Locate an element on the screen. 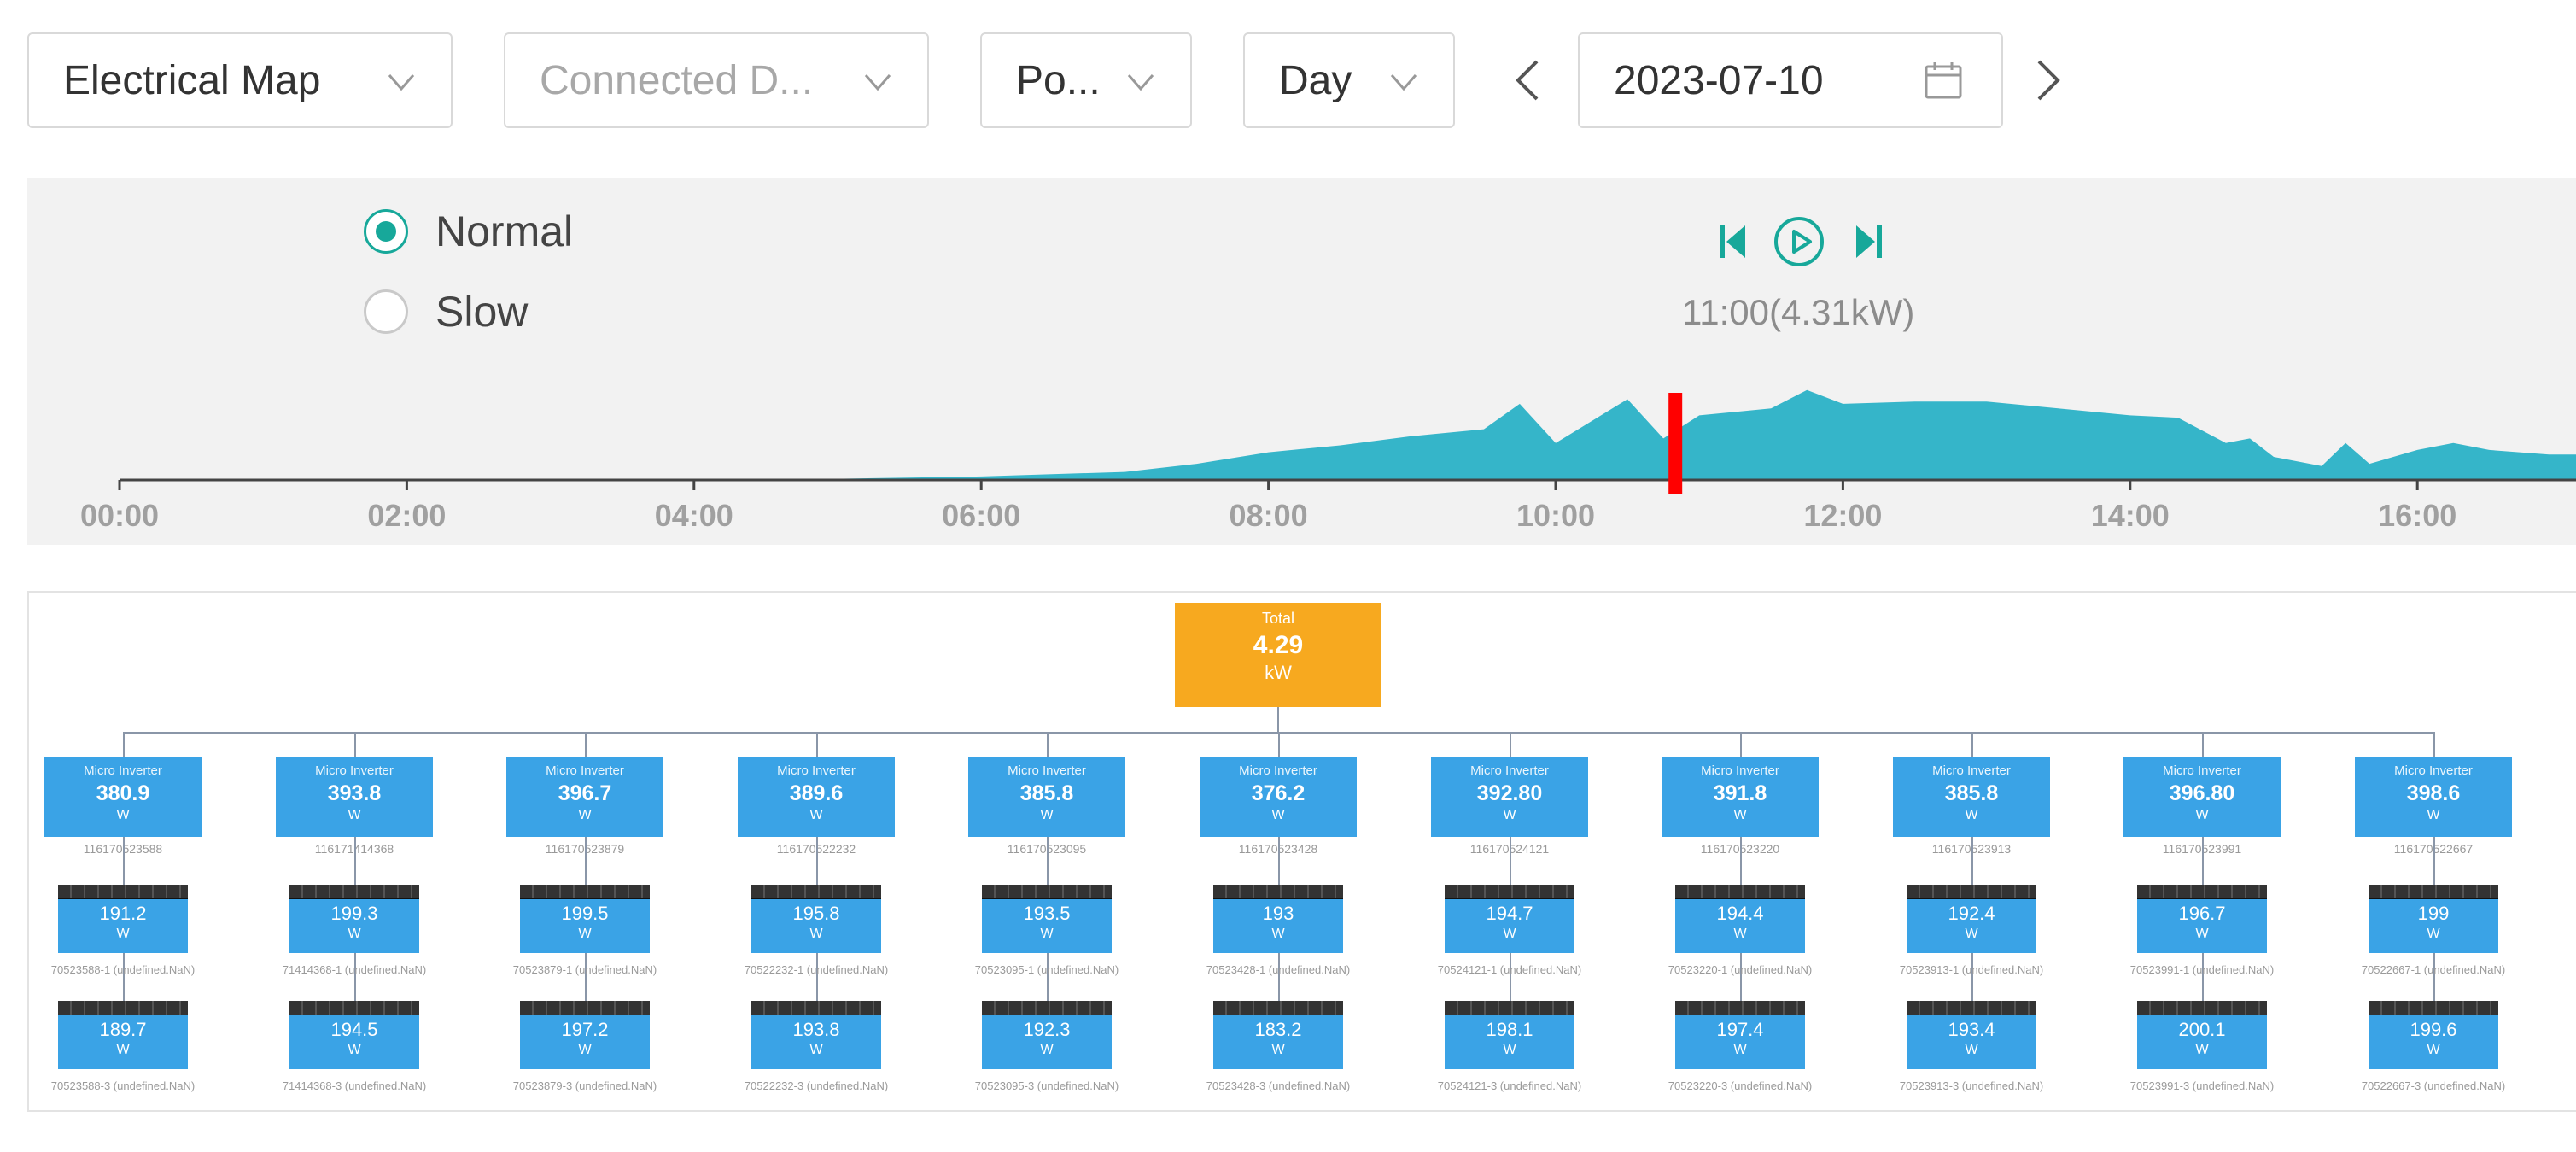 This screenshot has height=1152, width=2576. inverter-power-value: 398.6 is located at coordinates (2433, 793).